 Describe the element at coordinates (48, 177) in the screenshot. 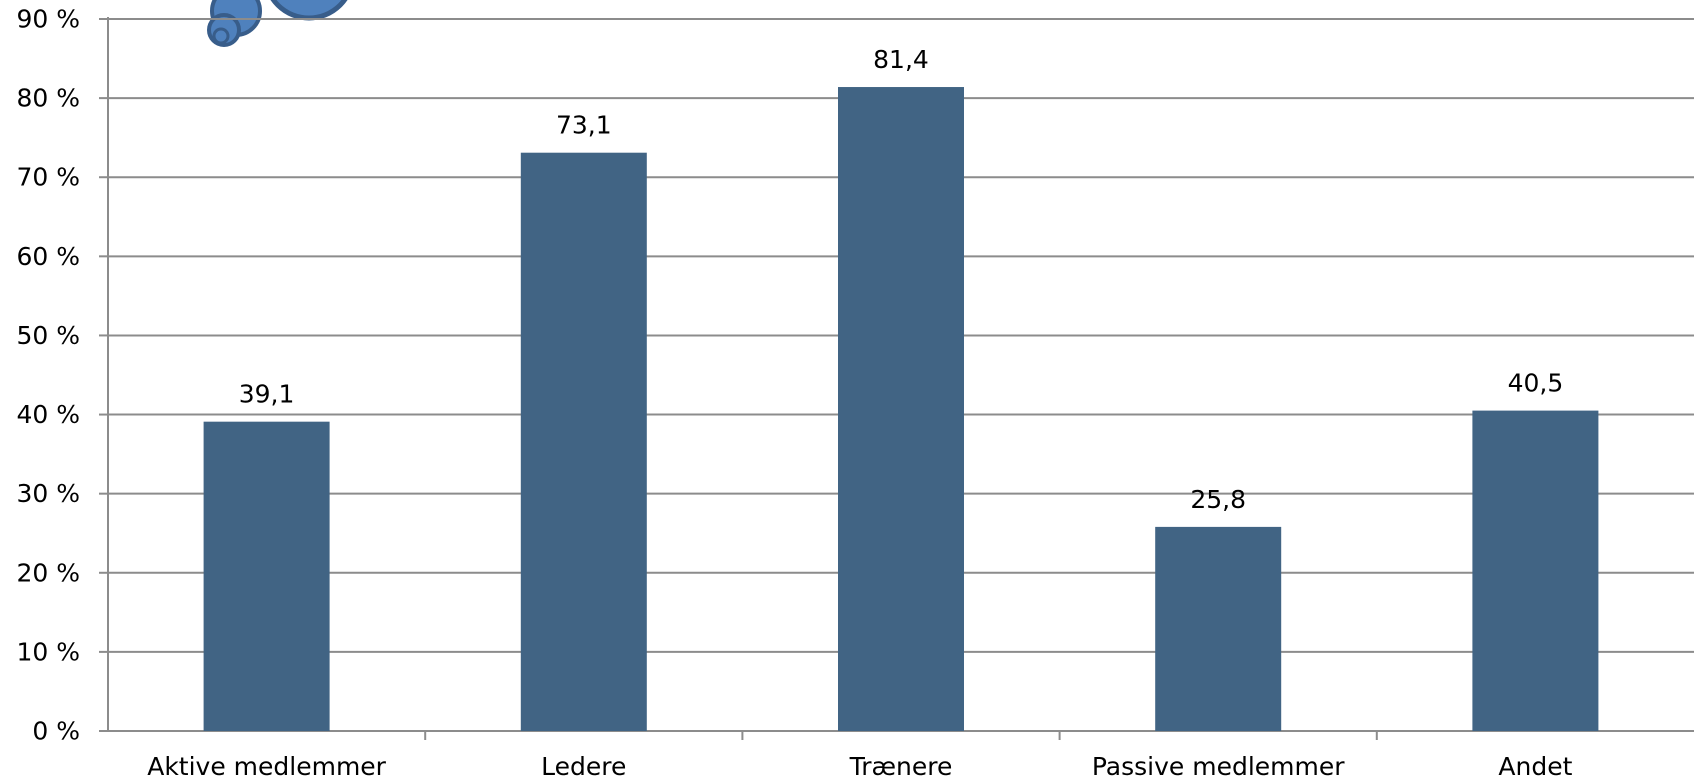

I see `y-tick-label: 70 %` at that location.